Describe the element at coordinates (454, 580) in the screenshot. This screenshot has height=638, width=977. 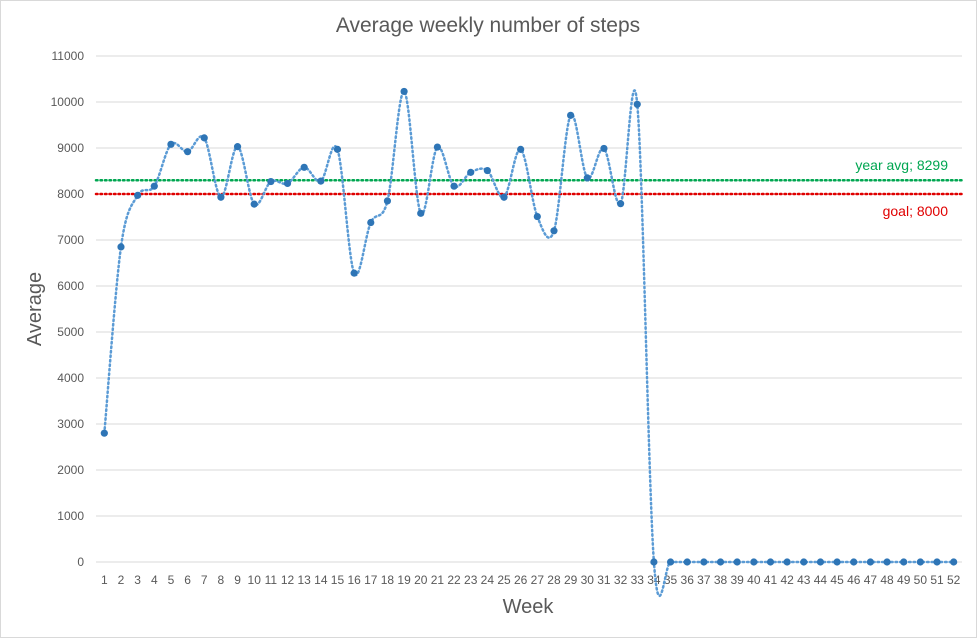
I see `x-tick-label: 22` at that location.